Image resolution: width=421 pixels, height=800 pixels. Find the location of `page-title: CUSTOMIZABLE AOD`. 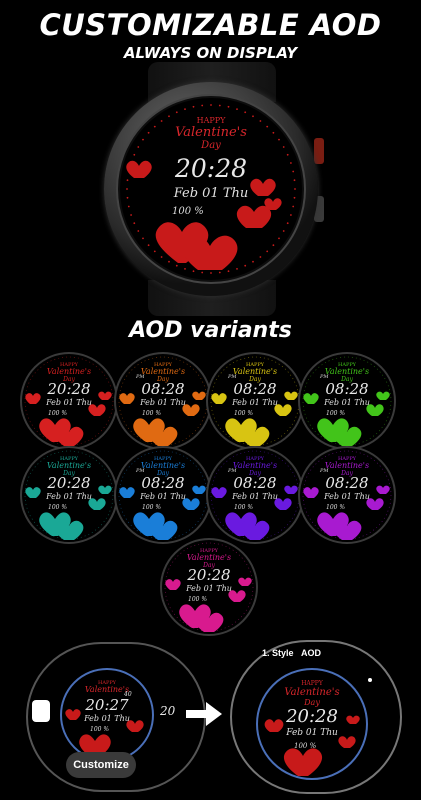

page-title: CUSTOMIZABLE AOD is located at coordinates (210, 25).